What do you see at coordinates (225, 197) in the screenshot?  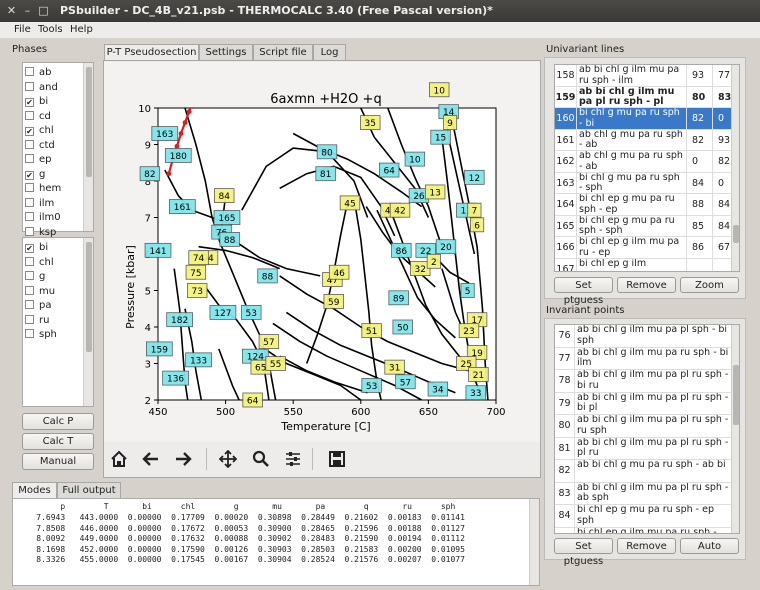 I see `yellow-label: 84` at bounding box center [225, 197].